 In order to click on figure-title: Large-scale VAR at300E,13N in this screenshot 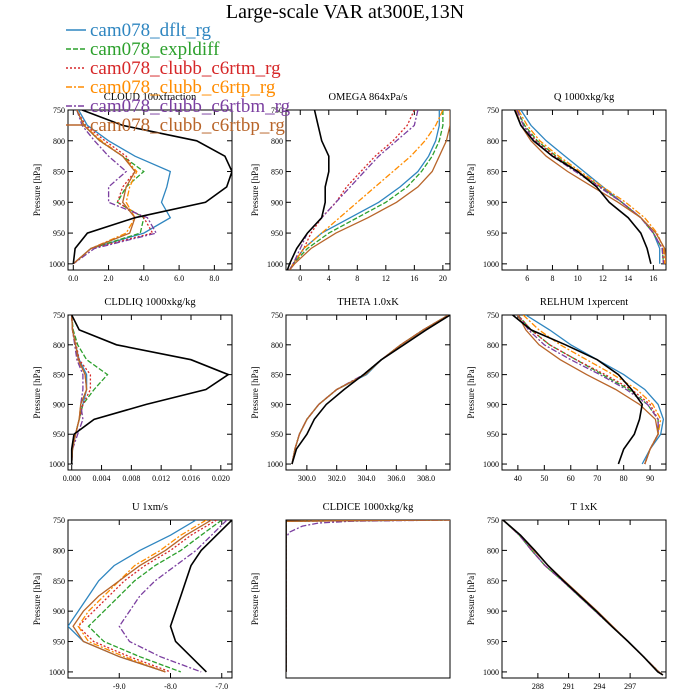, I will do `click(345, 12)`.